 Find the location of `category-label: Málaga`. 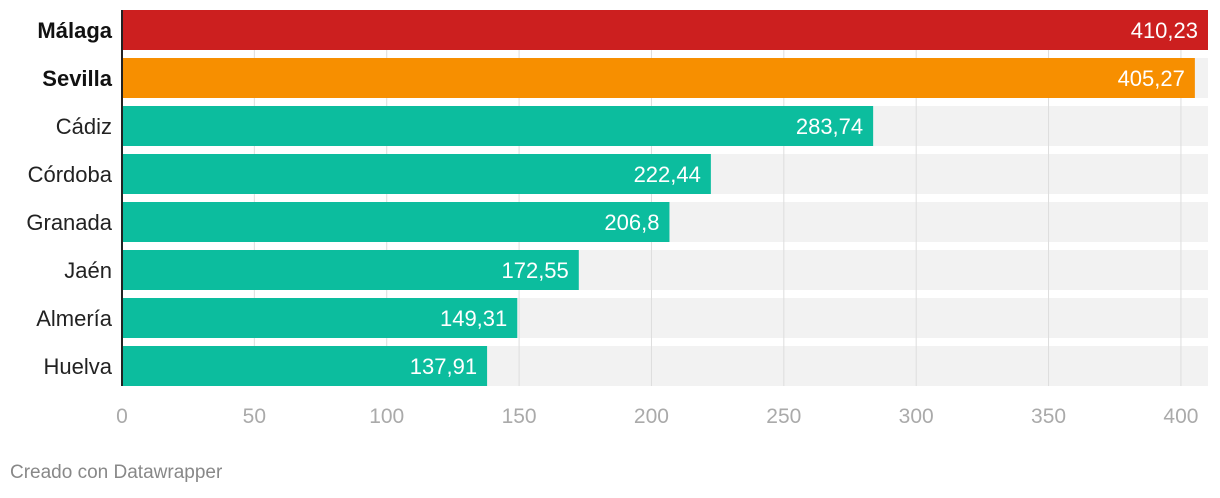

category-label: Málaga is located at coordinates (74, 30).